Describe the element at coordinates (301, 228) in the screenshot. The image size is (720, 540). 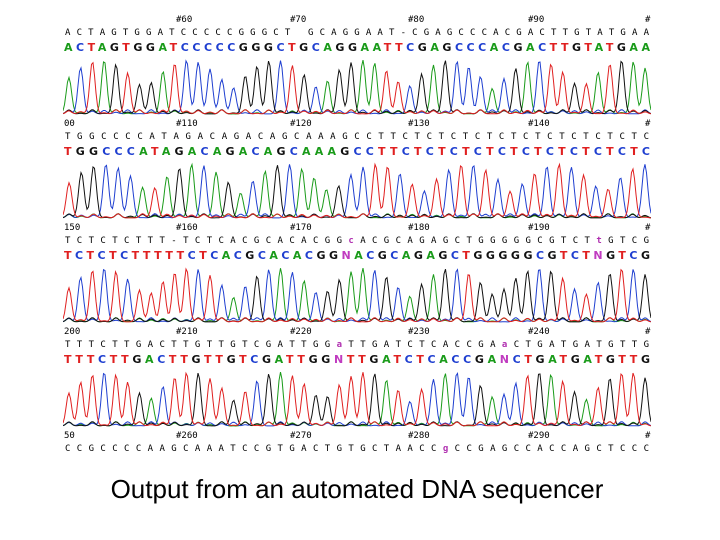
I see `position-label: #170` at that location.